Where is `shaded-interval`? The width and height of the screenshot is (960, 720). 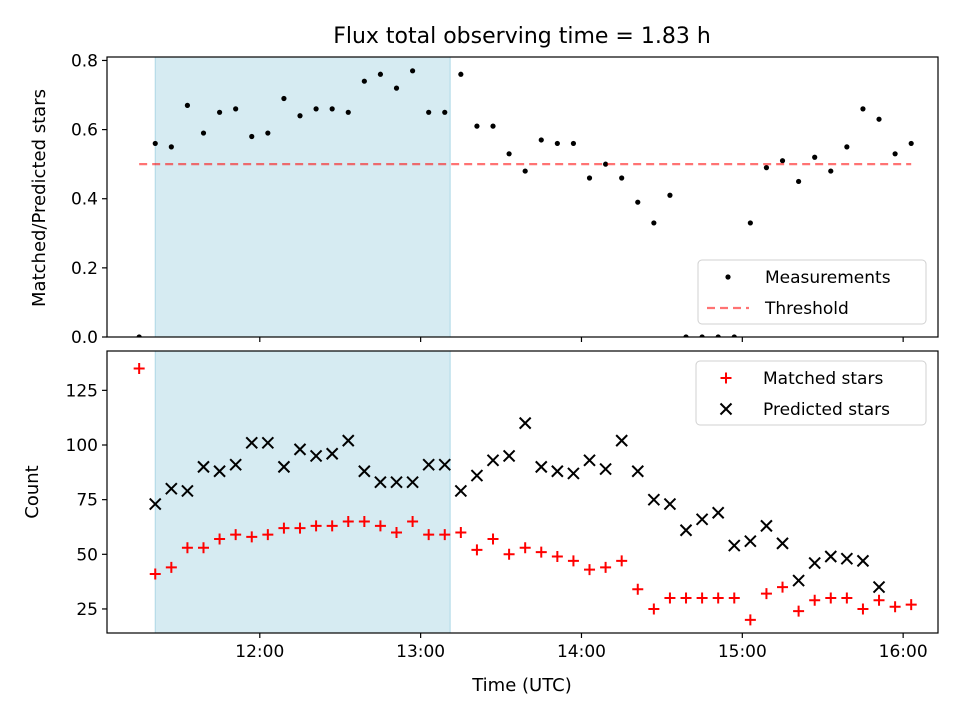 shaded-interval is located at coordinates (302, 492).